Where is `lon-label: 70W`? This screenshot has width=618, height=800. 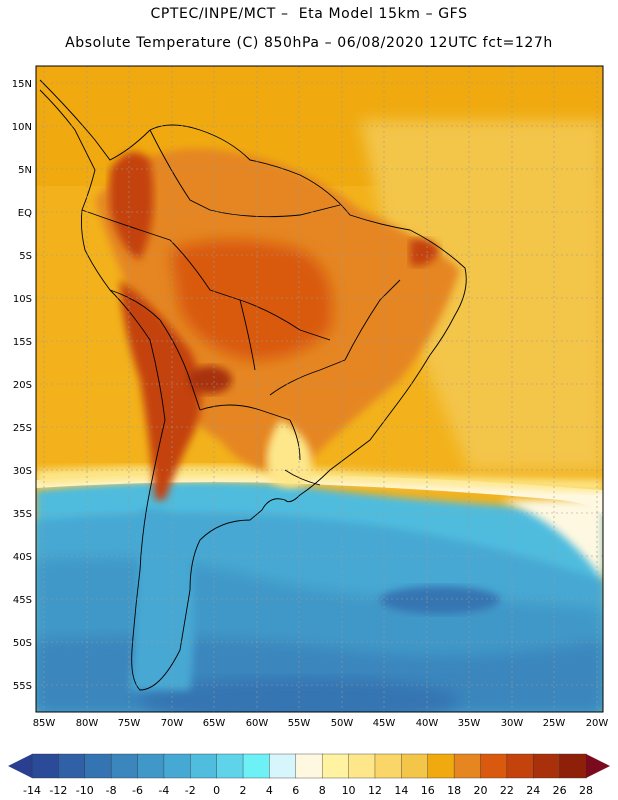
lon-label: 70W is located at coordinates (172, 723).